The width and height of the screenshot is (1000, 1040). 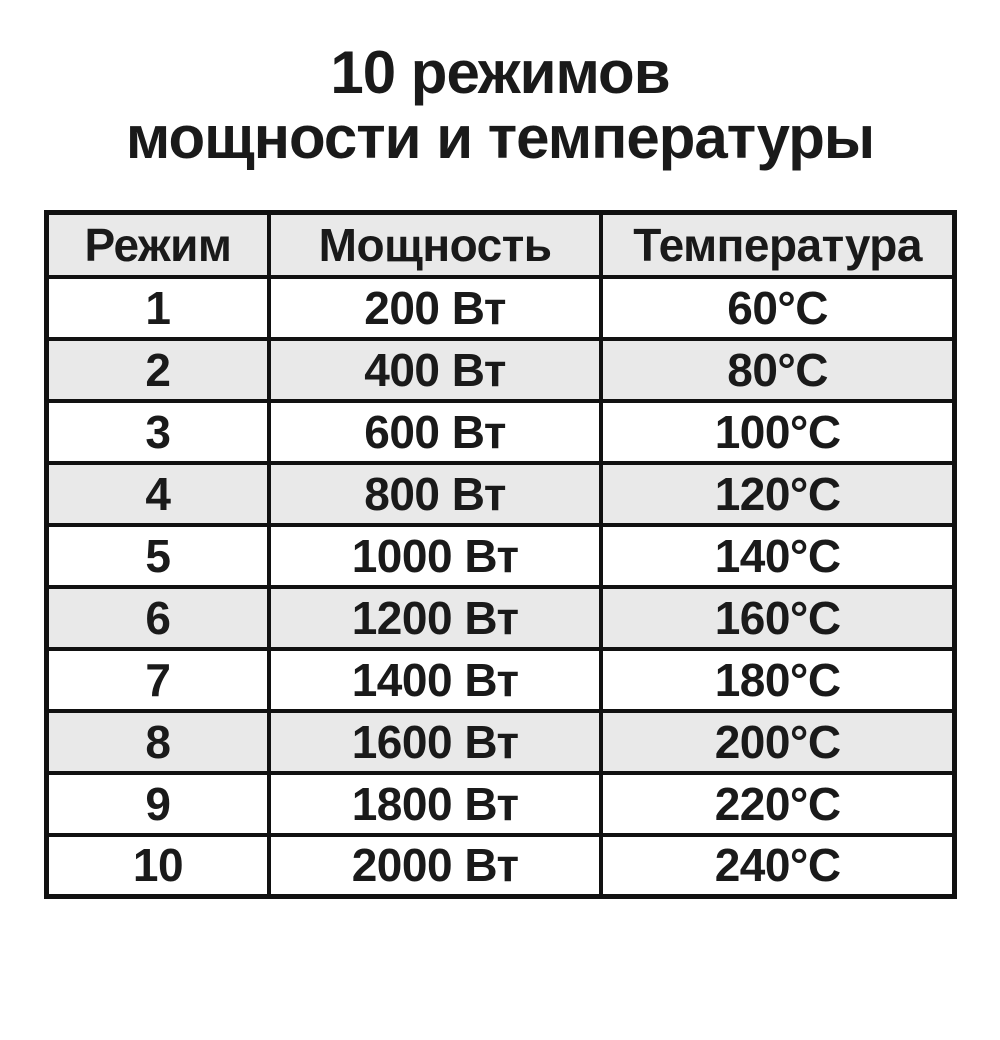 I want to click on cell-temperature: 220°C, so click(x=778, y=803).